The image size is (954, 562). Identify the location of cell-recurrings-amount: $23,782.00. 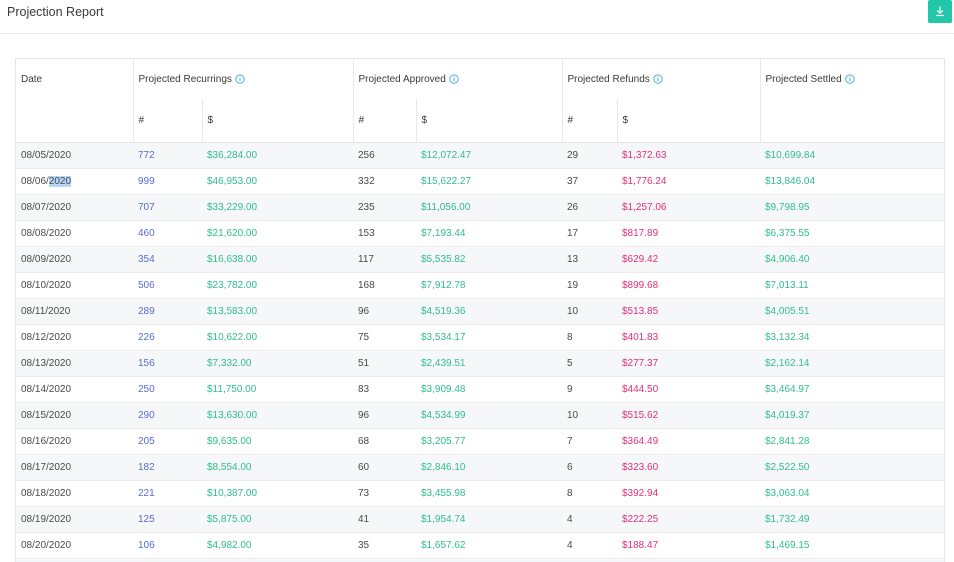
(277, 285).